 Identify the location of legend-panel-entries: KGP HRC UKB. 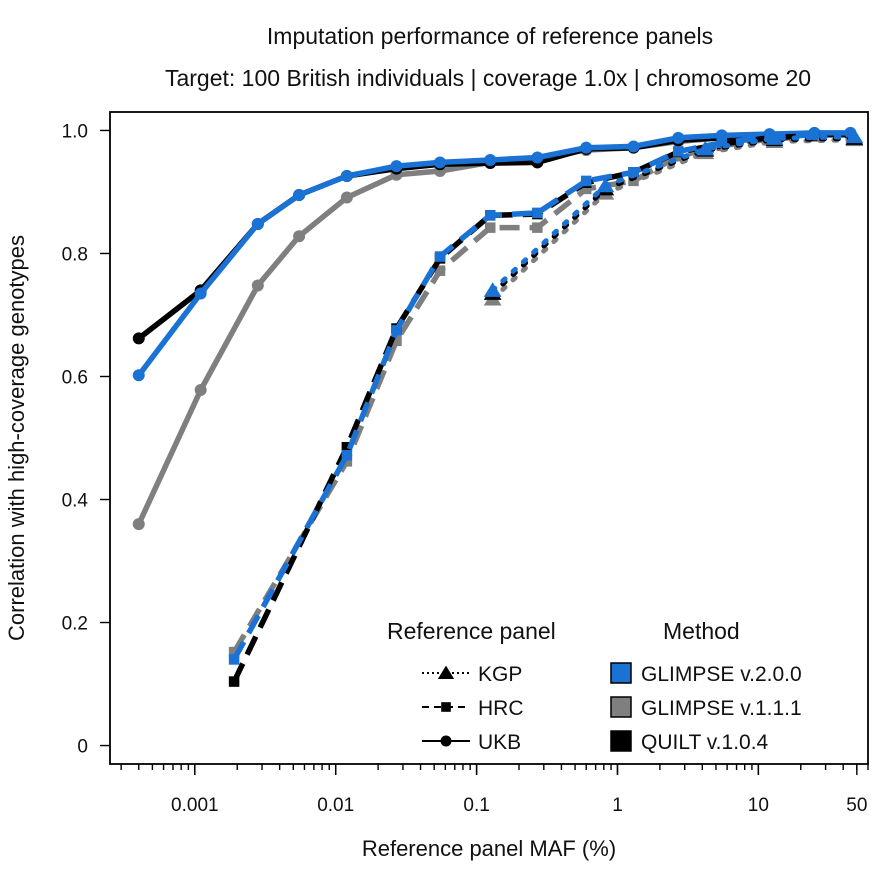
(473, 708).